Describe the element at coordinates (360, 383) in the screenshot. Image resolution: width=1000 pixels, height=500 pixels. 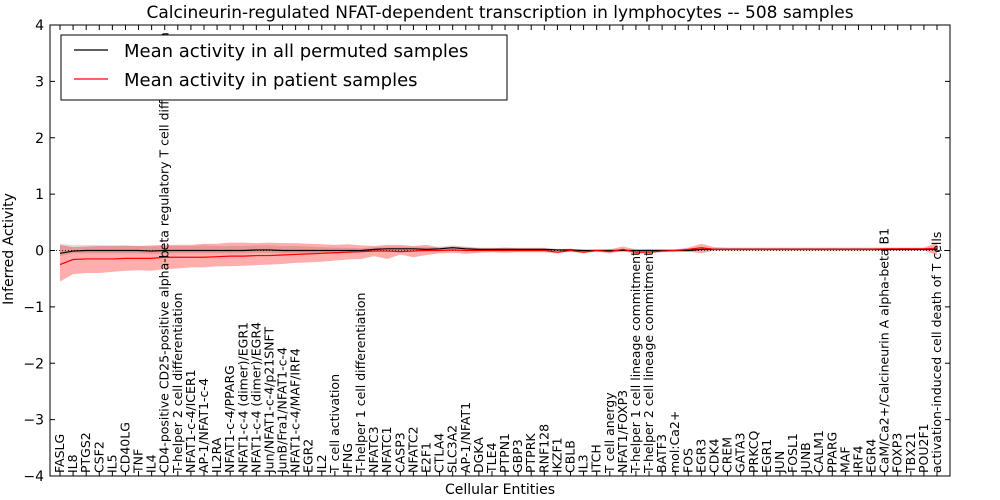
I see `x-tick-label: T-helper 1 cell differentiation` at that location.